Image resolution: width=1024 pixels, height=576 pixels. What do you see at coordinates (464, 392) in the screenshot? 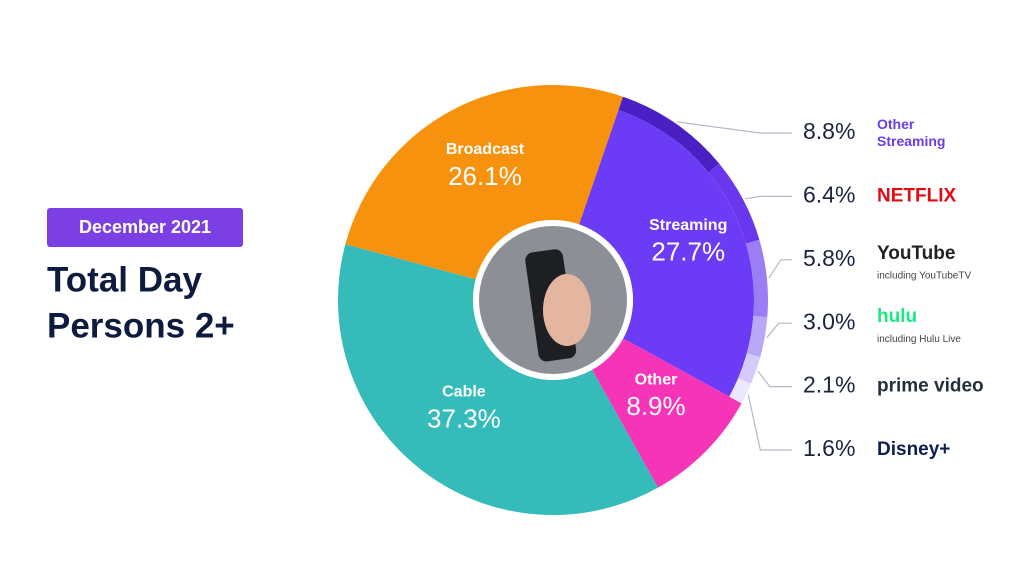
I see `slice-label: Cable` at bounding box center [464, 392].